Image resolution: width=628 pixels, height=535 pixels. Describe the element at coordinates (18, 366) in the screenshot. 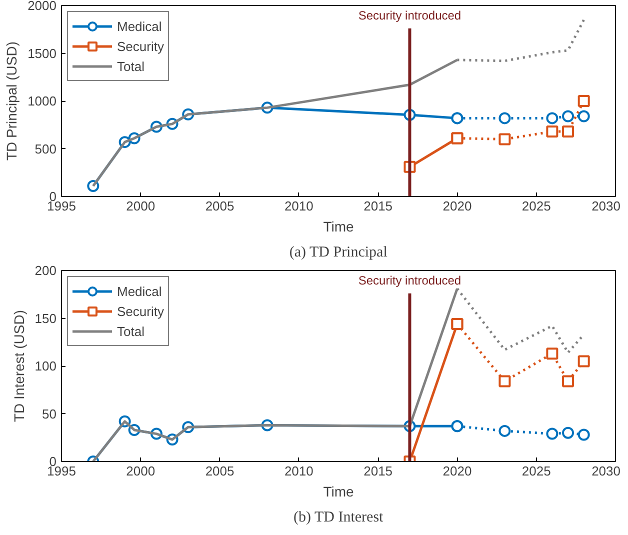

I see `y-axis-title: TD Interest (USD)` at that location.